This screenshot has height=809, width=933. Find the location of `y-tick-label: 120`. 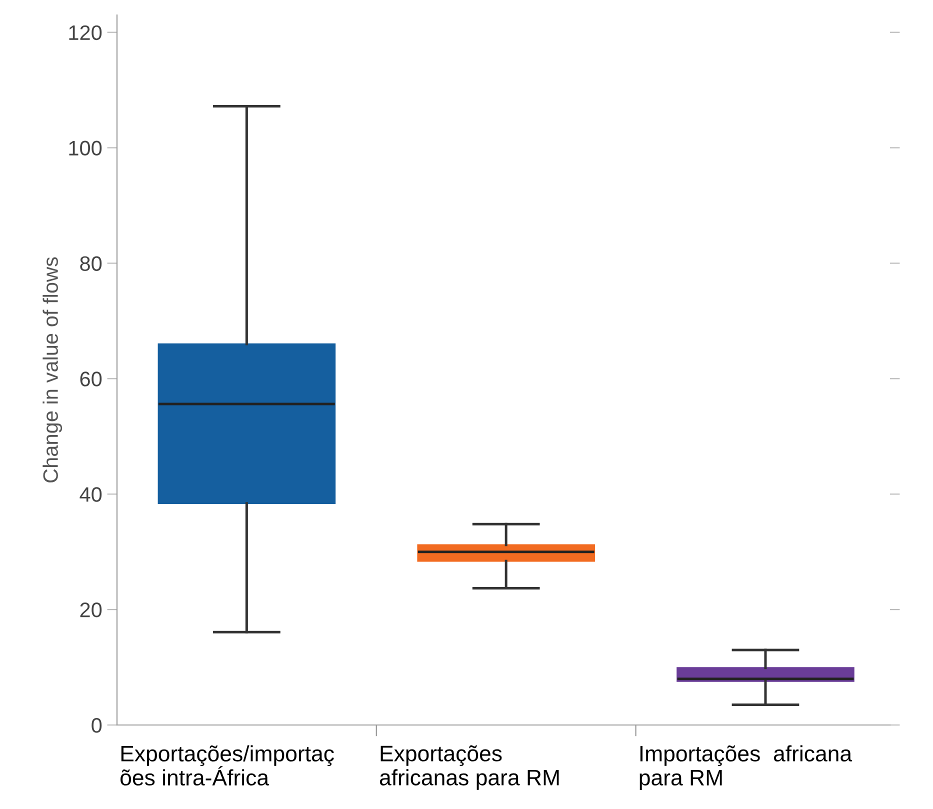

y-tick-label: 120 is located at coordinates (85, 32).